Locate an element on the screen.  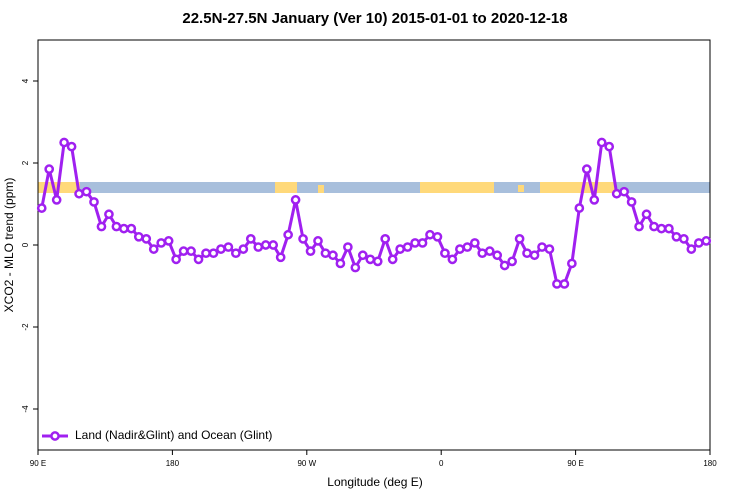
y-tick-label: 0 is located at coordinates (25, 244).